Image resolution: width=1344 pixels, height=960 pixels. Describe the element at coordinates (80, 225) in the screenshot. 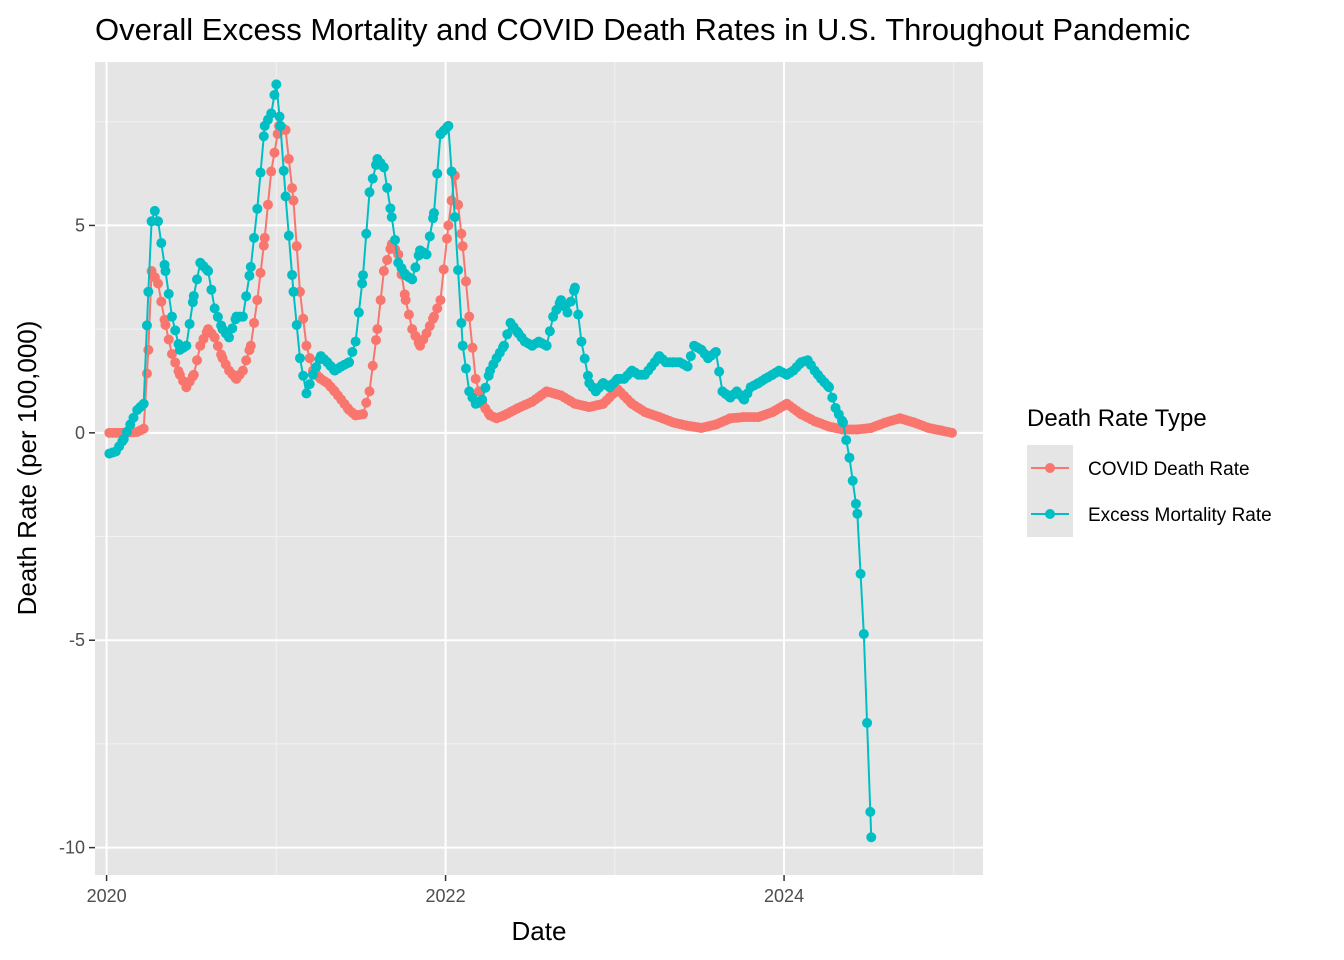

I see `y-tick-label: 5` at that location.